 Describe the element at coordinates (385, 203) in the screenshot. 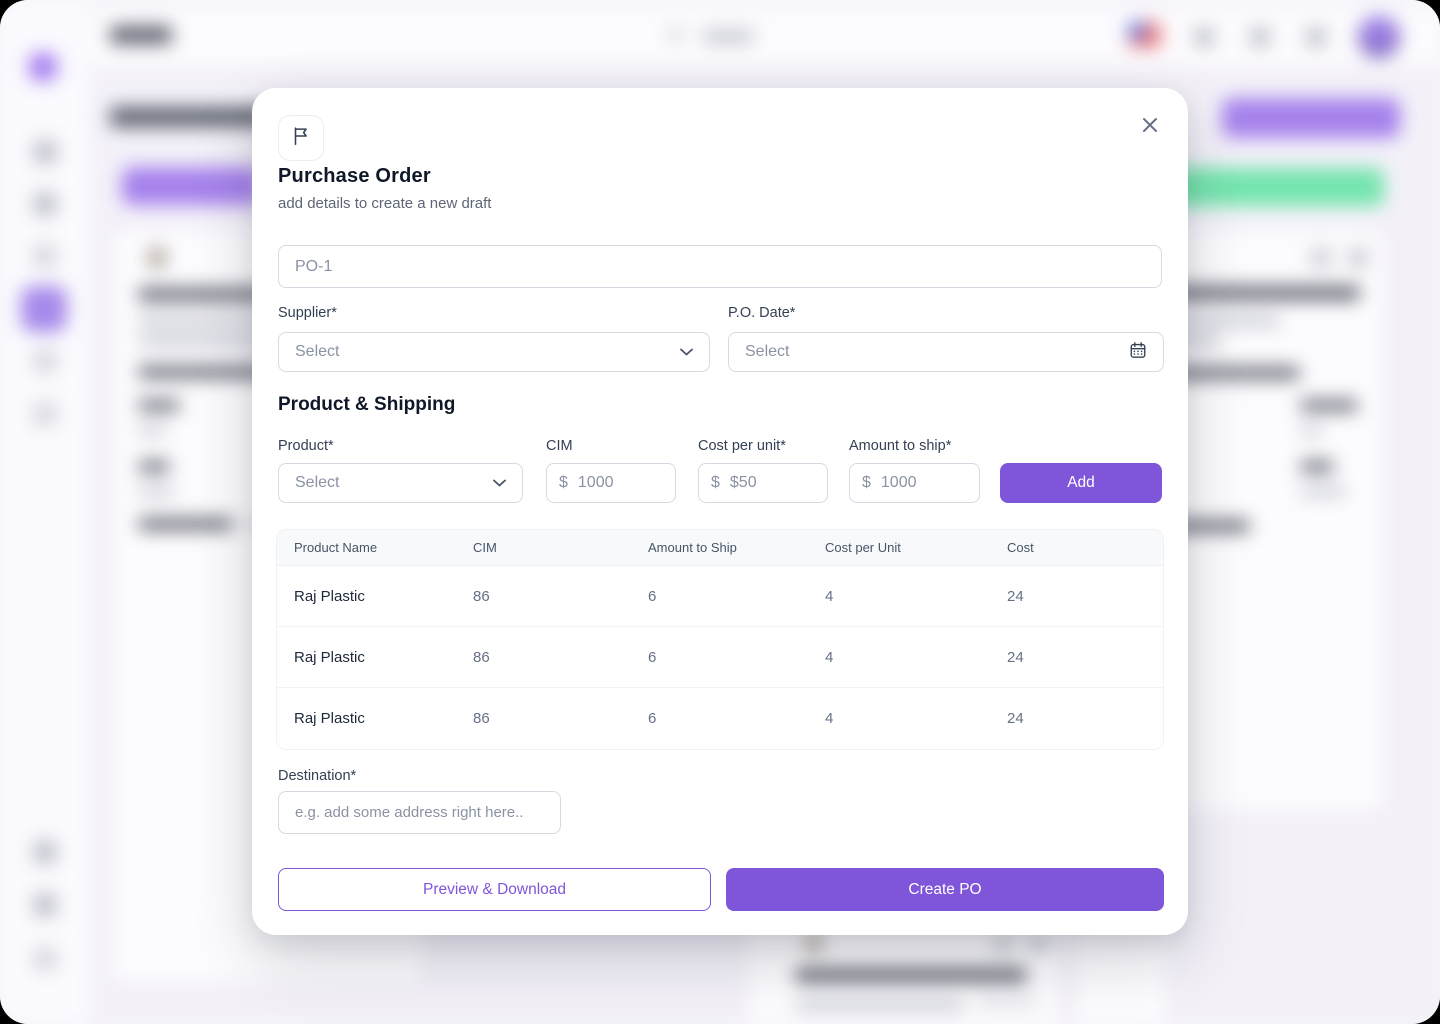

I see `modal-subtitle: add details to create a new draft` at that location.